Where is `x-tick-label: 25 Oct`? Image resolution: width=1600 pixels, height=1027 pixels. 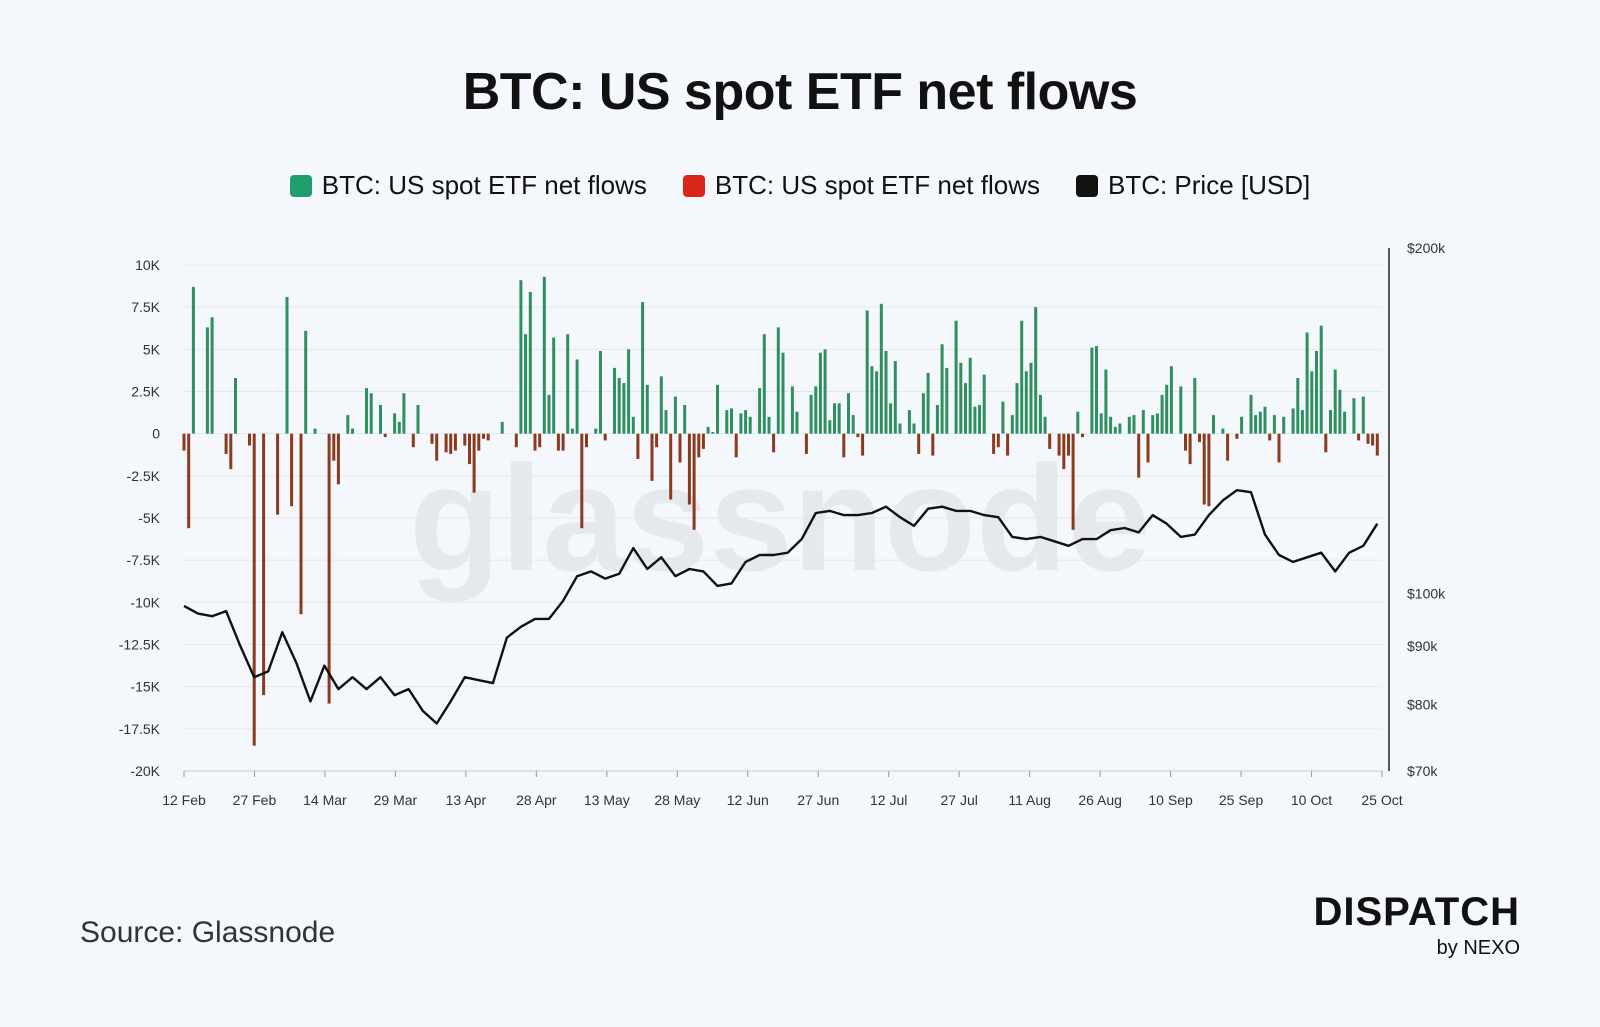
x-tick-label: 25 Oct is located at coordinates (1381, 800).